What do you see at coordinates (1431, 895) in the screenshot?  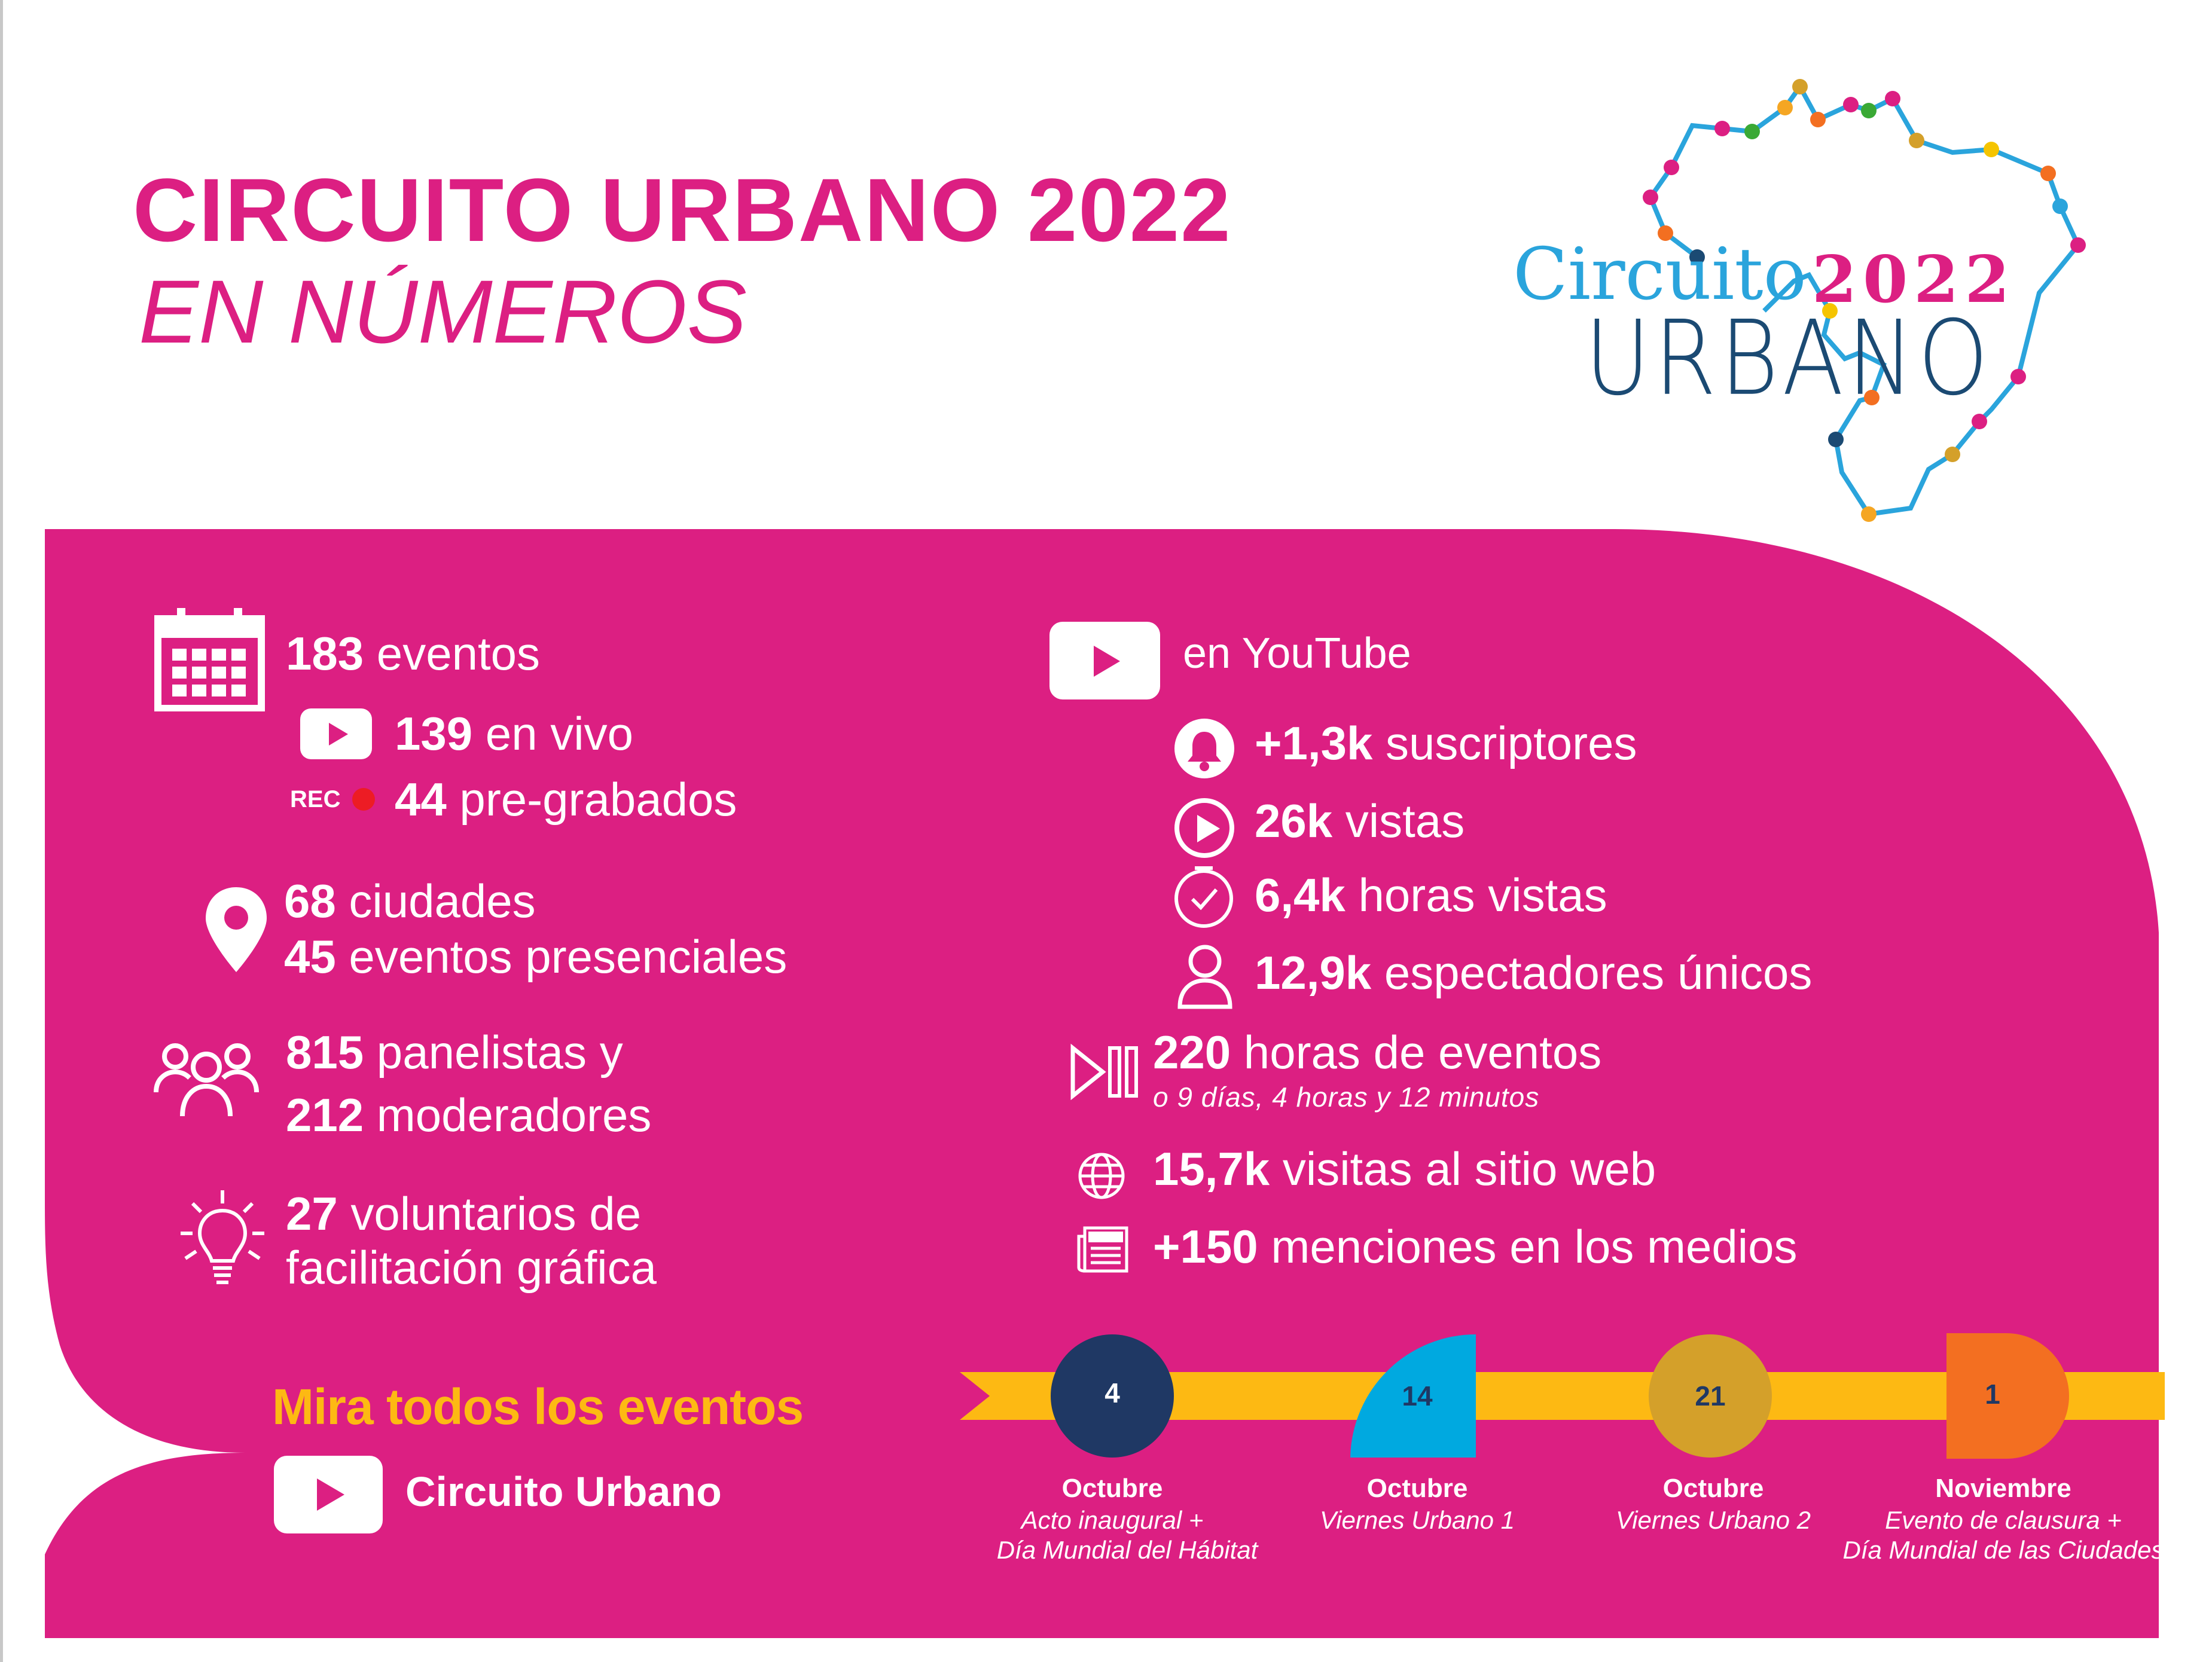 I see `stat-hours: 6,4k horas vistas` at bounding box center [1431, 895].